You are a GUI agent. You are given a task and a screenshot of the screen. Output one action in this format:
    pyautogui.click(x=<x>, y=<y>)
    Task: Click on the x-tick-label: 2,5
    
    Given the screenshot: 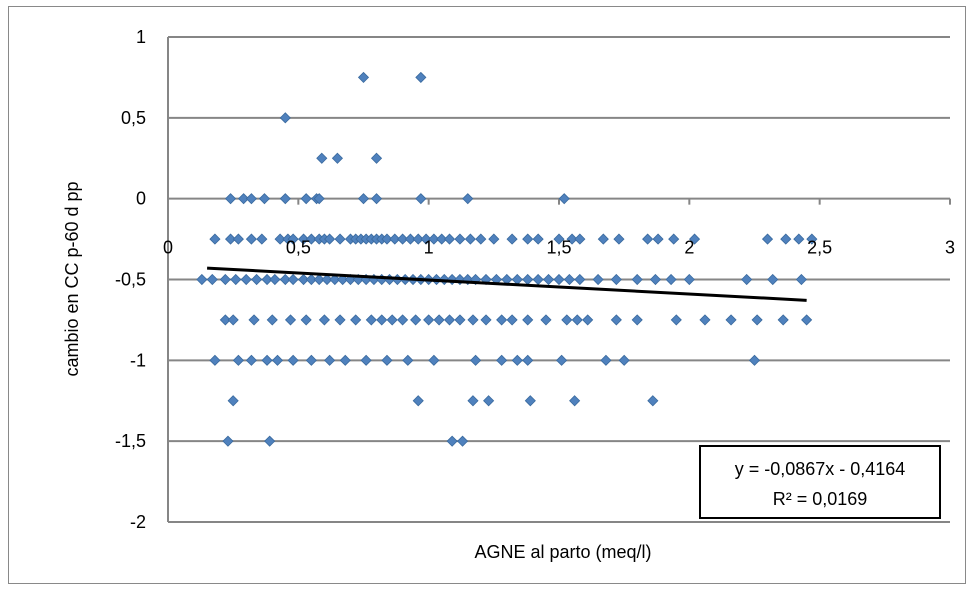 What is the action you would take?
    pyautogui.click(x=819, y=248)
    